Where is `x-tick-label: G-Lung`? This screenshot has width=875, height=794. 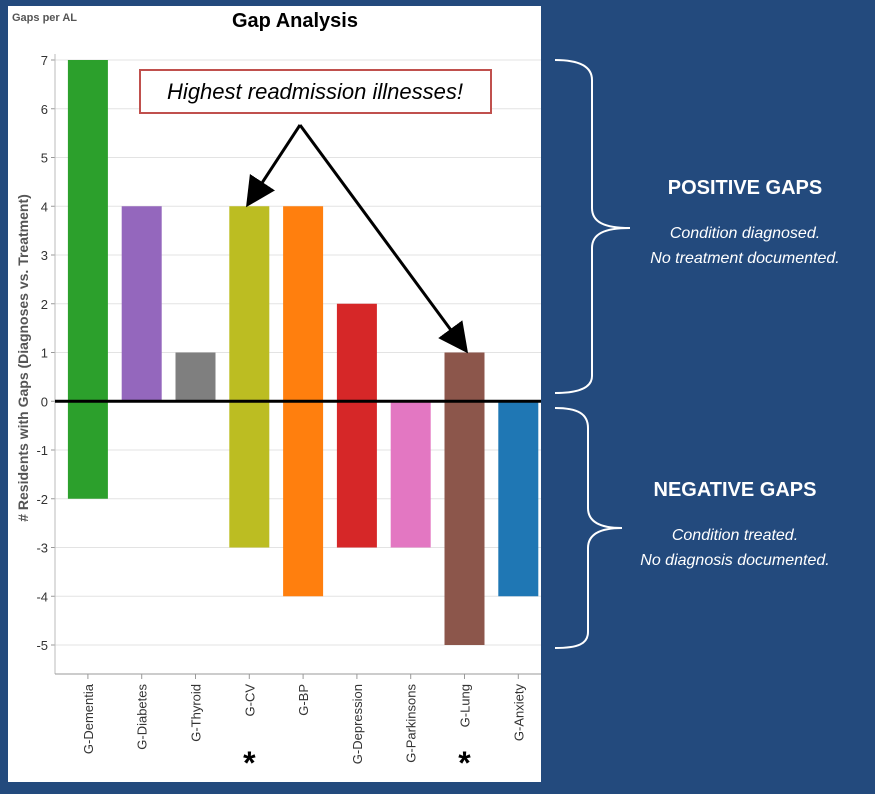 x-tick-label: G-Lung is located at coordinates (465, 705).